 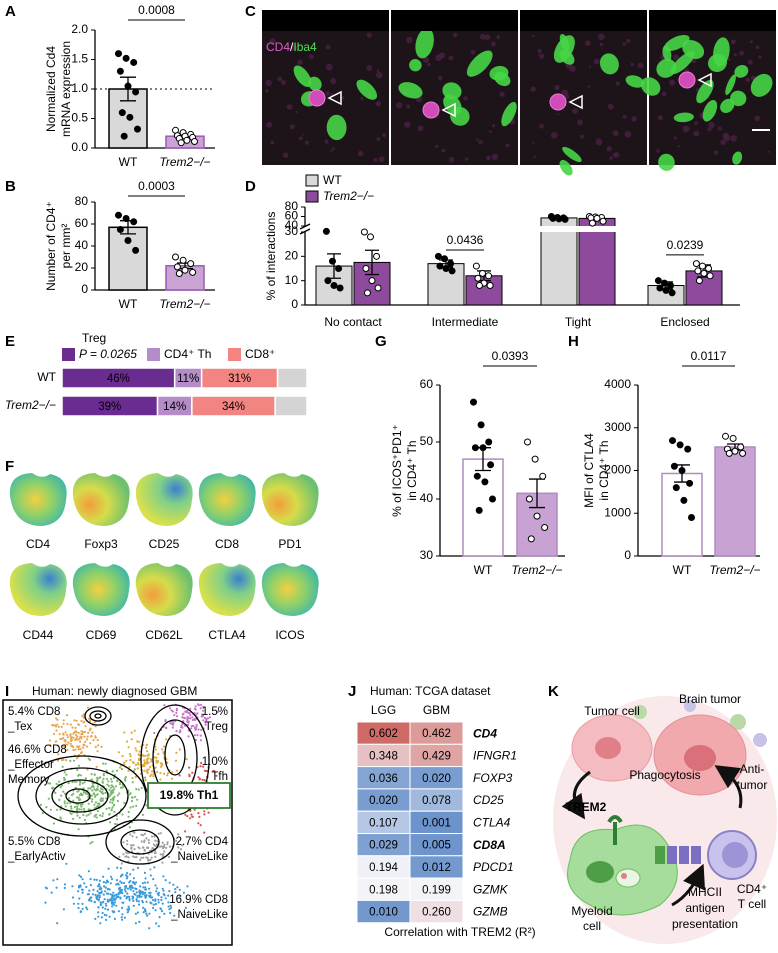 I want to click on image-label: Tight, so click(x=583, y=20).